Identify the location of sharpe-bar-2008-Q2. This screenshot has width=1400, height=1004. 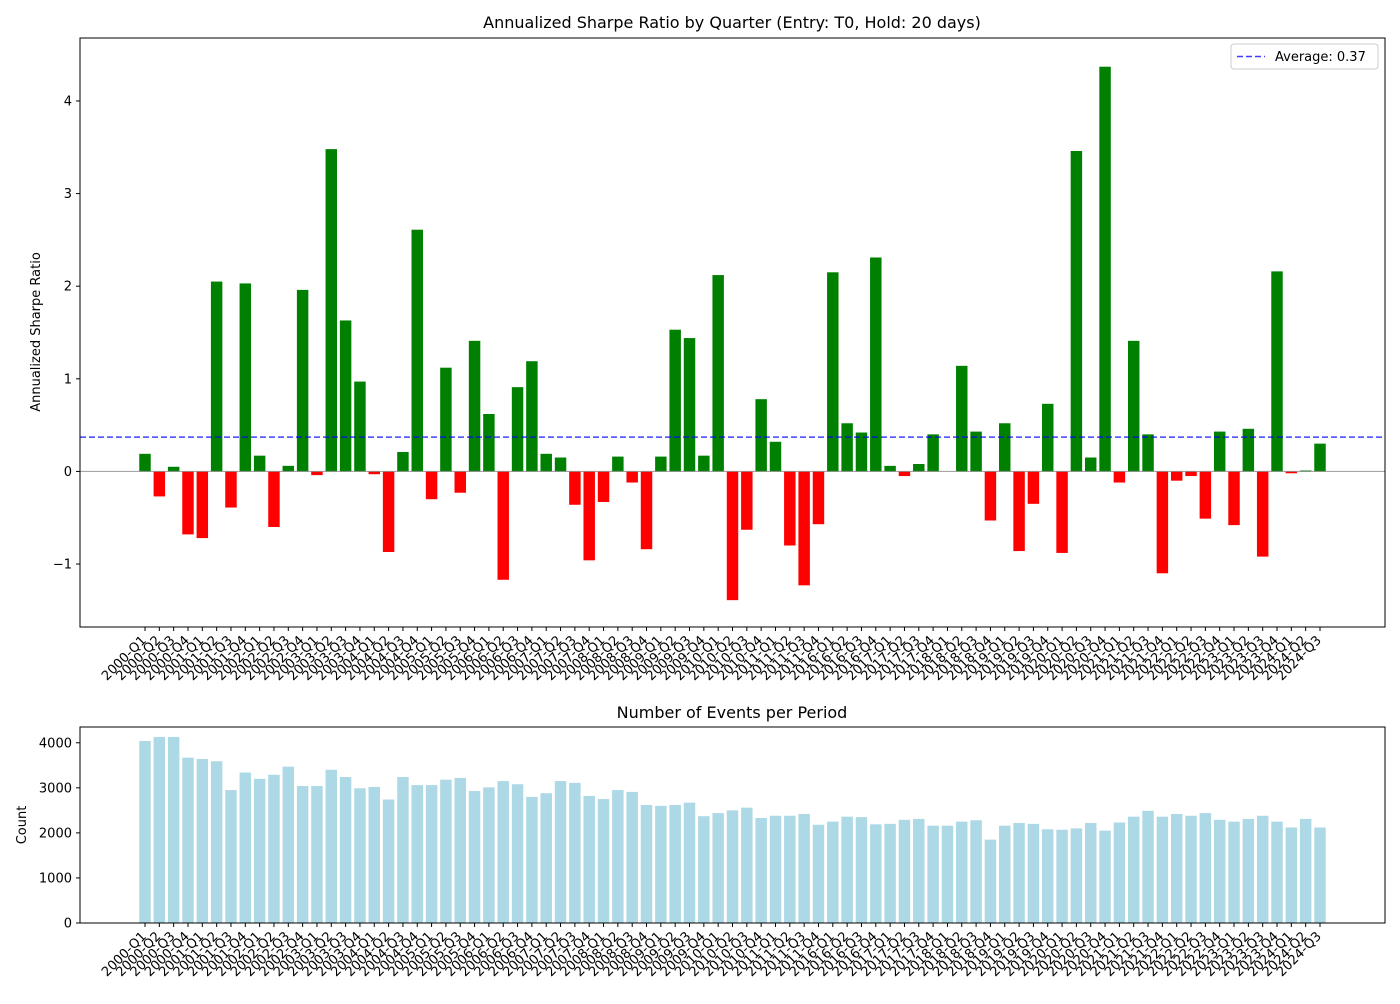
(617, 464).